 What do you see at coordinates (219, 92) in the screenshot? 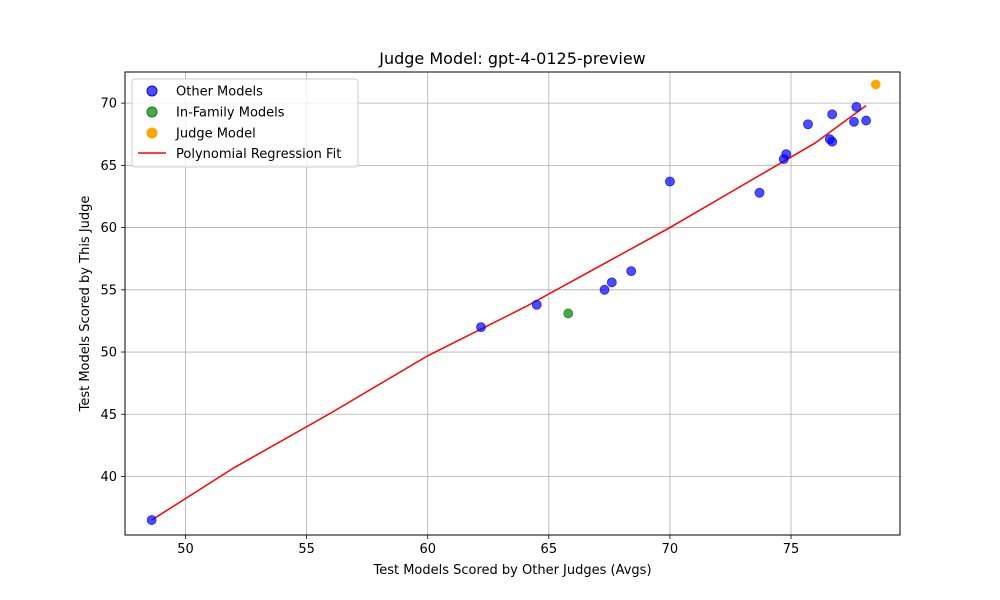
I see `legend-label-other-models: Other Models` at bounding box center [219, 92].